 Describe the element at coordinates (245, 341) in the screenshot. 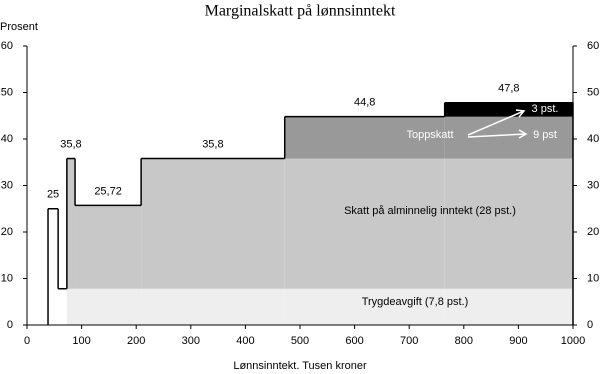

I see `x-tick-label: 400` at that location.